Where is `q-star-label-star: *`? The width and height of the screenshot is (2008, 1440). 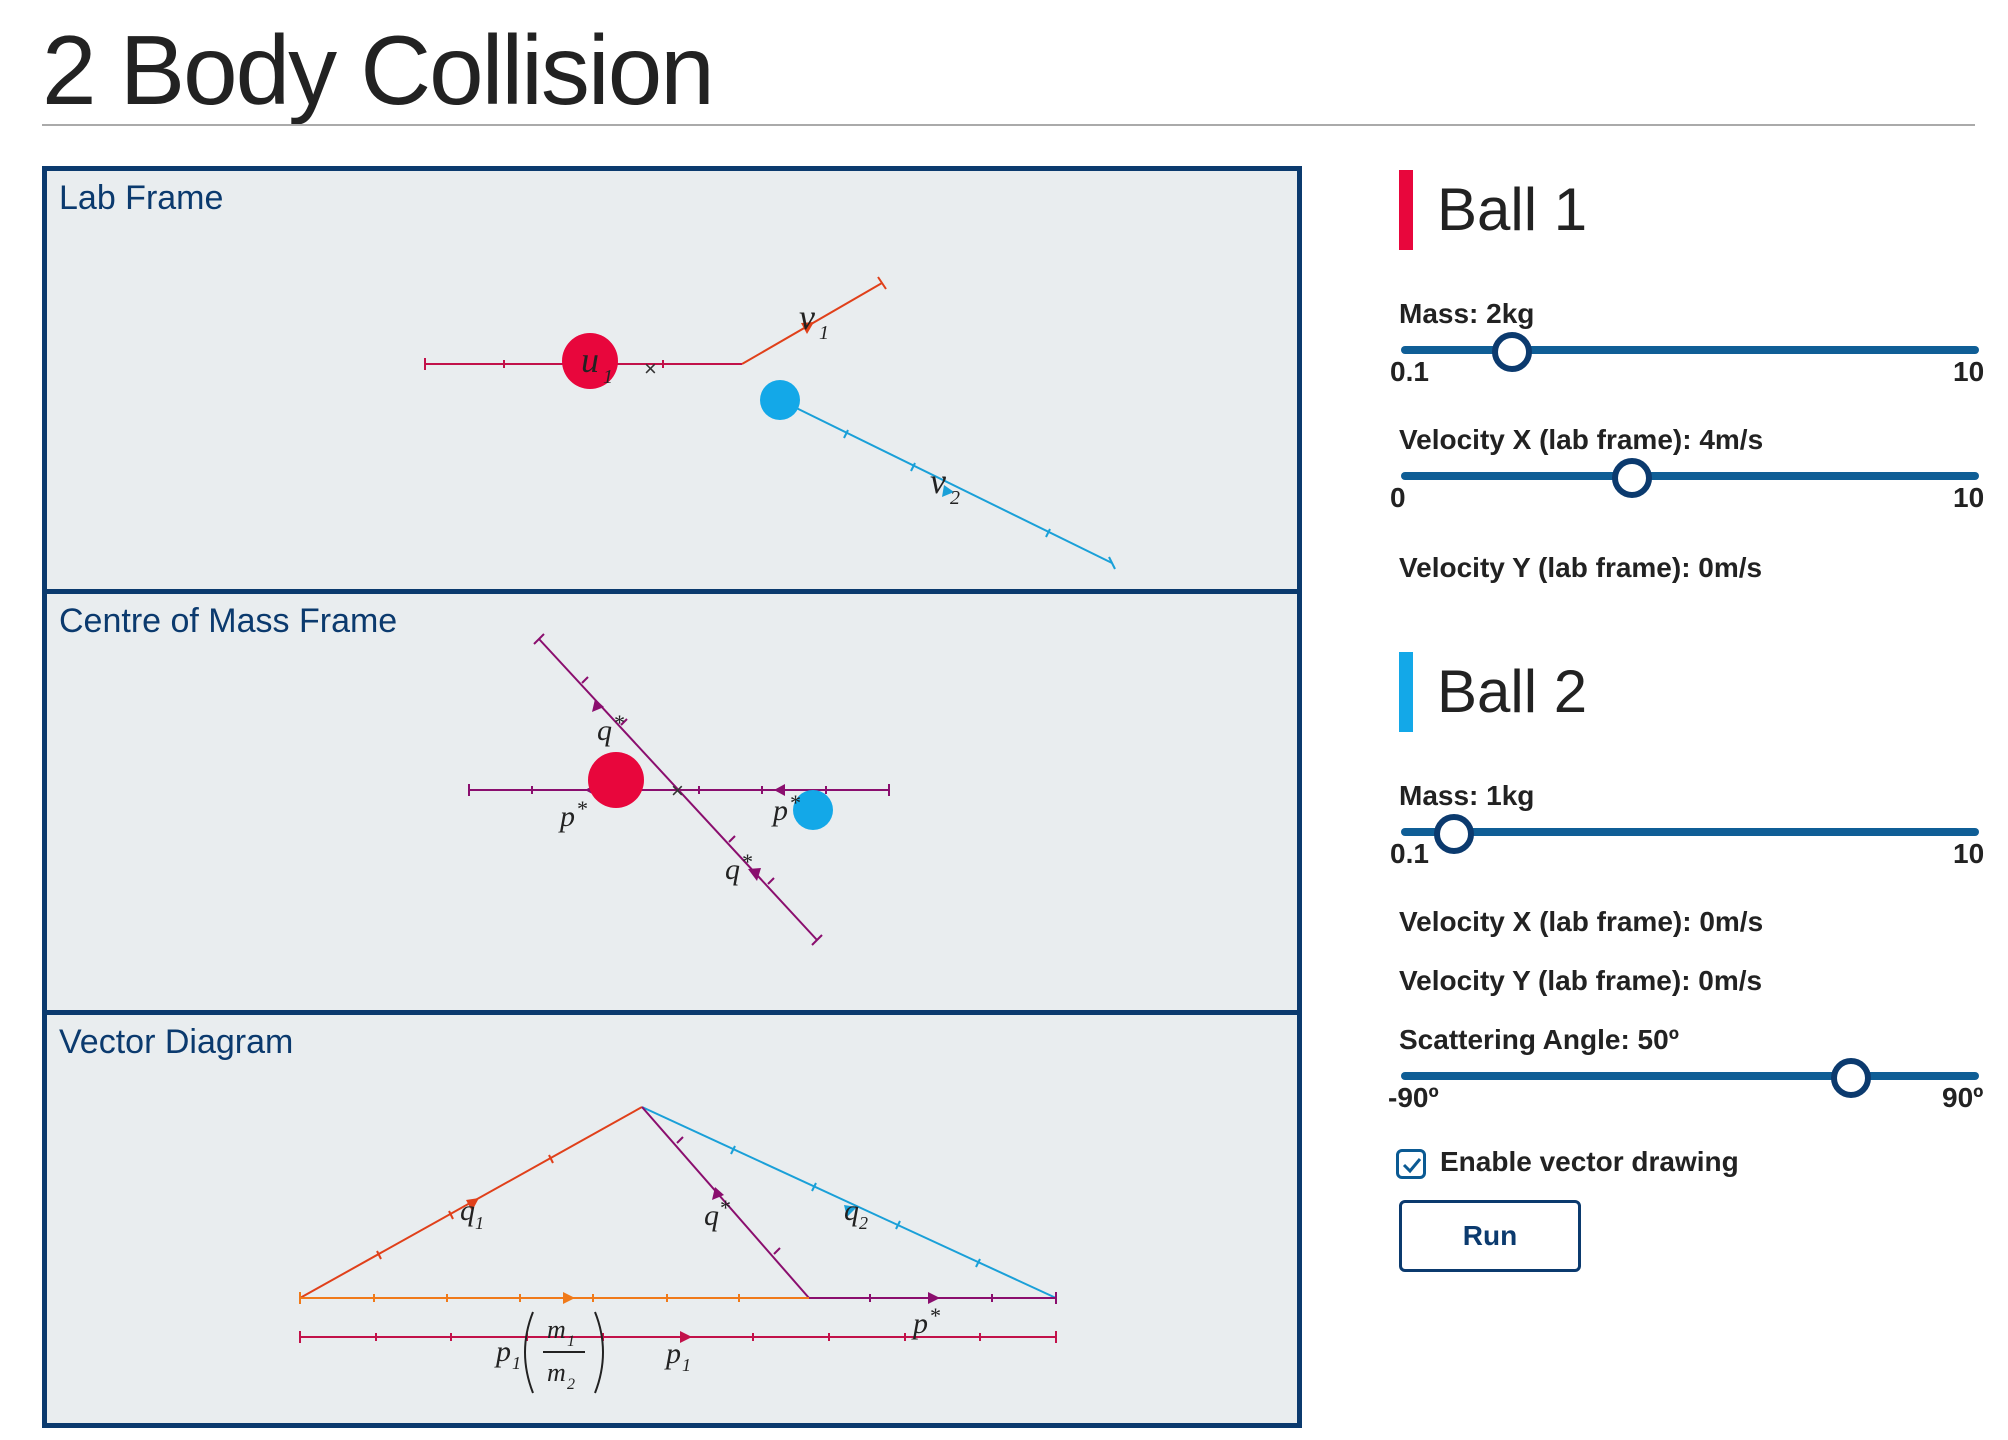 q-star-label-star: * is located at coordinates (724, 1207).